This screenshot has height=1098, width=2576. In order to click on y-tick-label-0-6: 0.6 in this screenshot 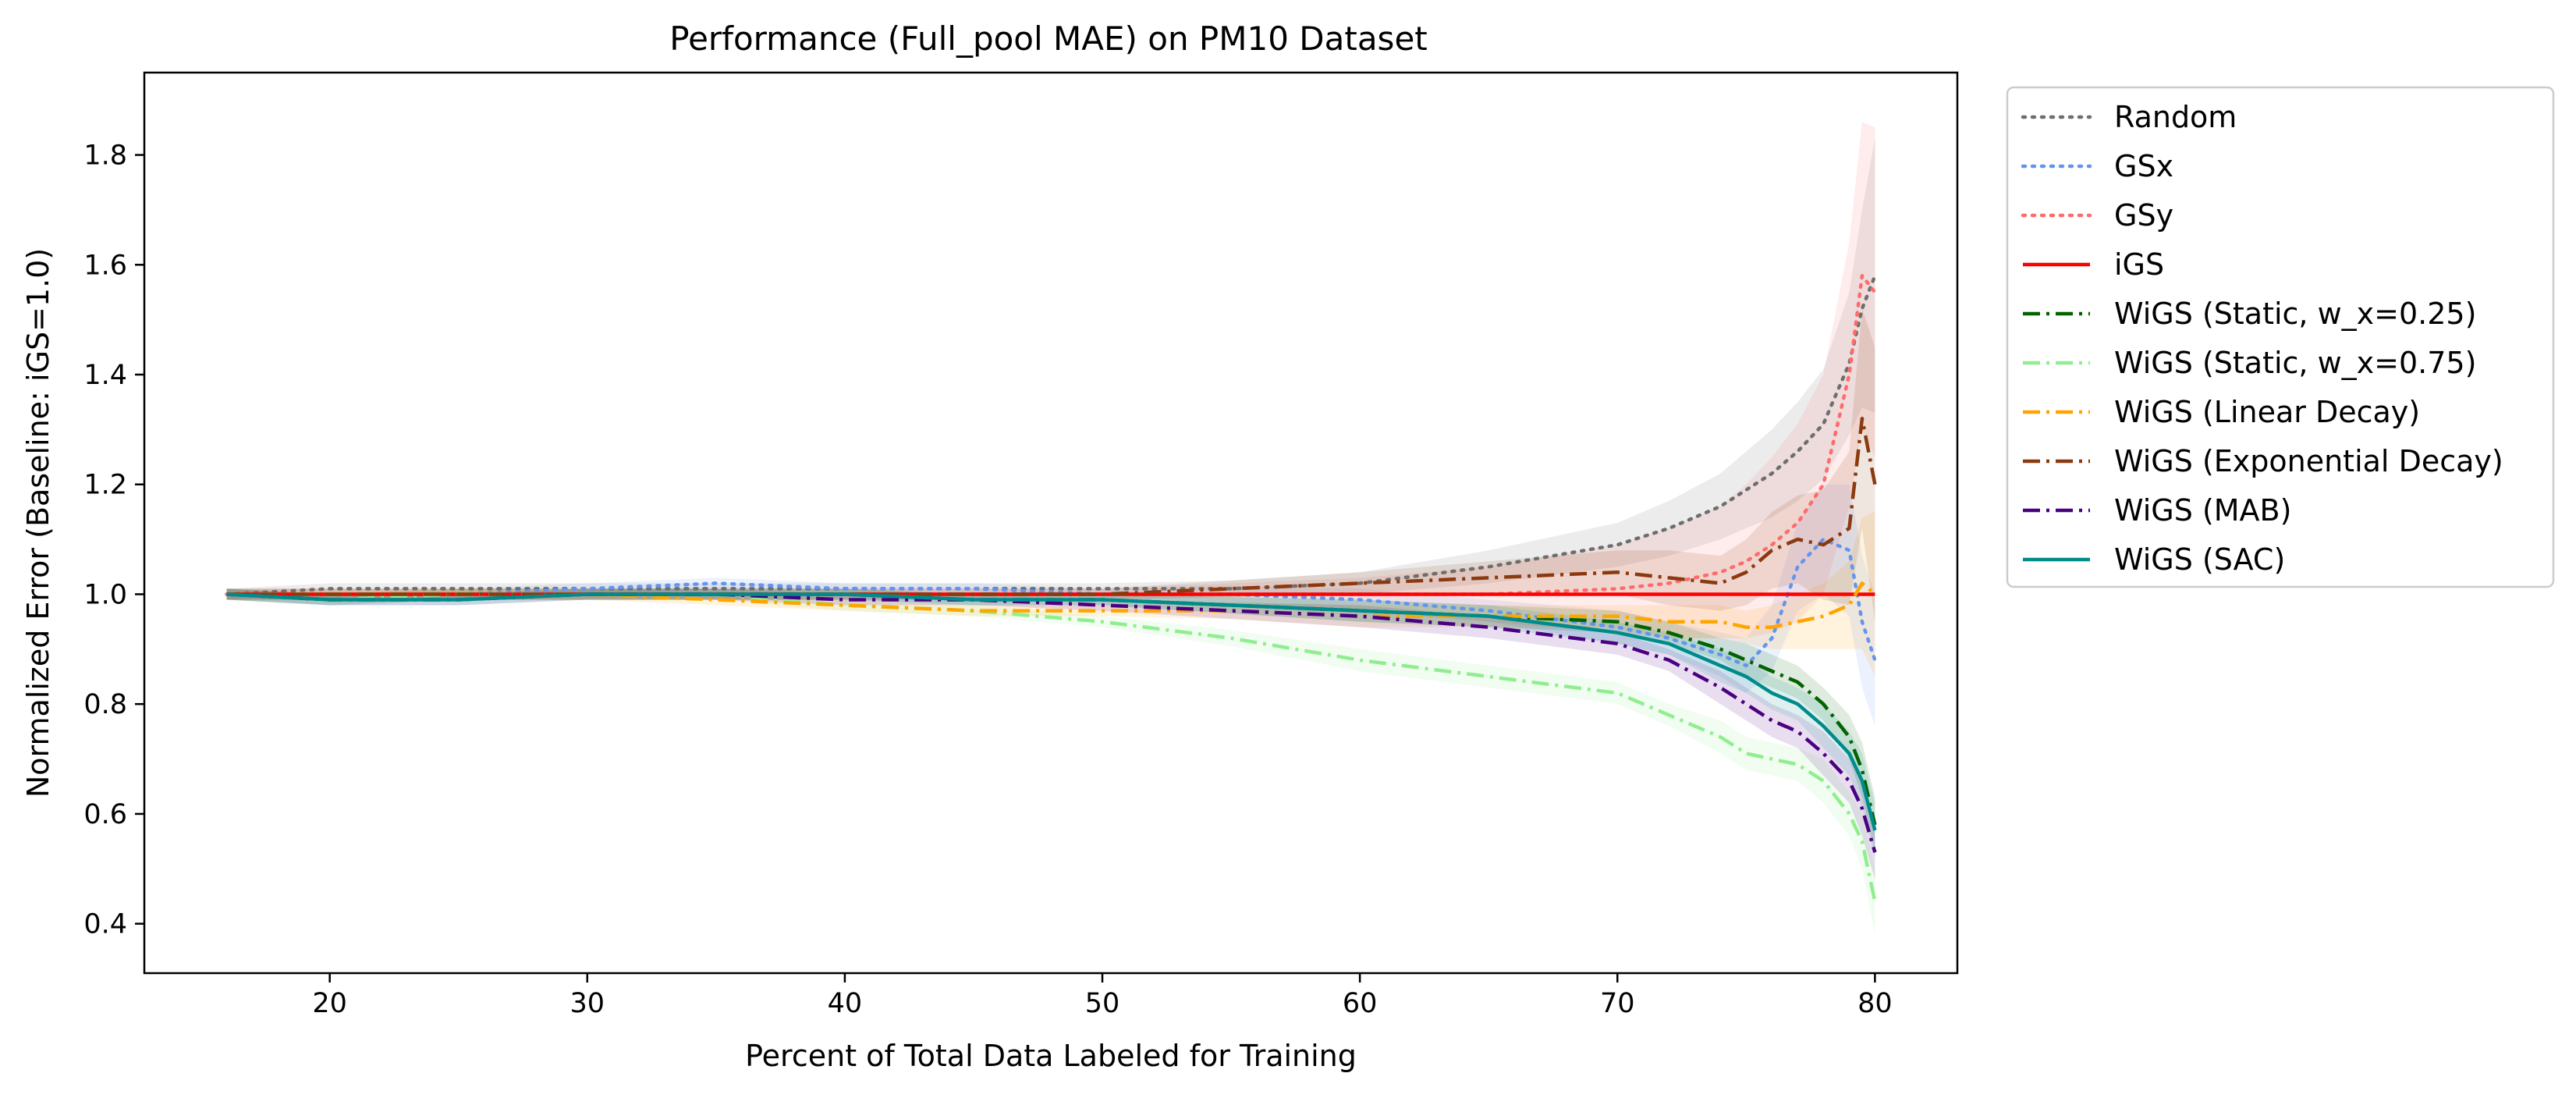, I will do `click(105, 814)`.